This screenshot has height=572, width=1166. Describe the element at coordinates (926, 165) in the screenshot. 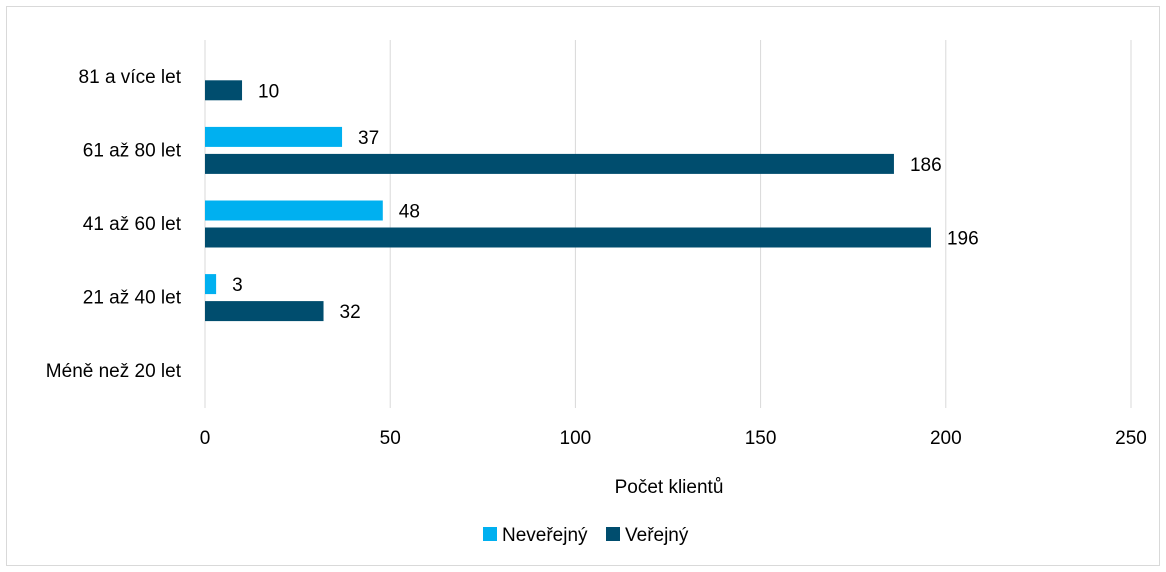

I see `data-label: 186` at that location.